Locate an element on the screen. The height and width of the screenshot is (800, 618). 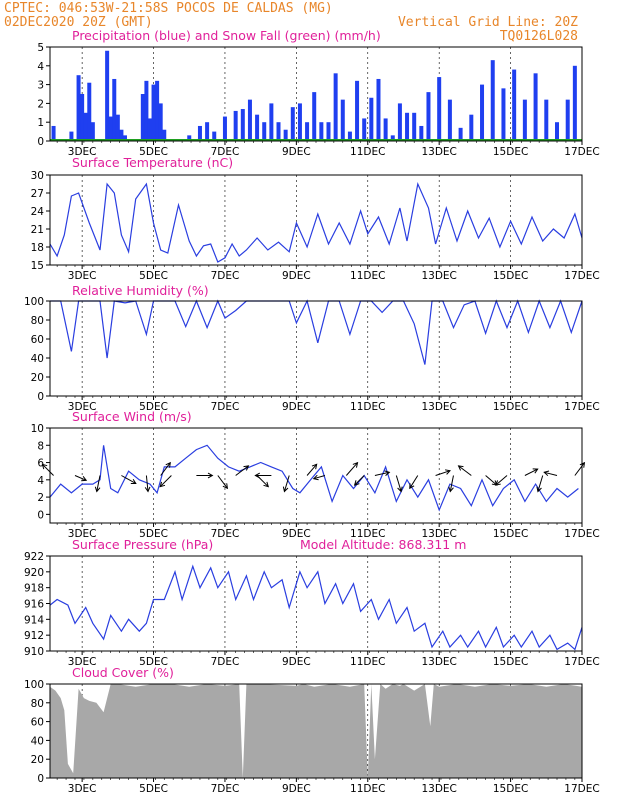
panel-title: Surface Temperature (nC) is located at coordinates (152, 162).